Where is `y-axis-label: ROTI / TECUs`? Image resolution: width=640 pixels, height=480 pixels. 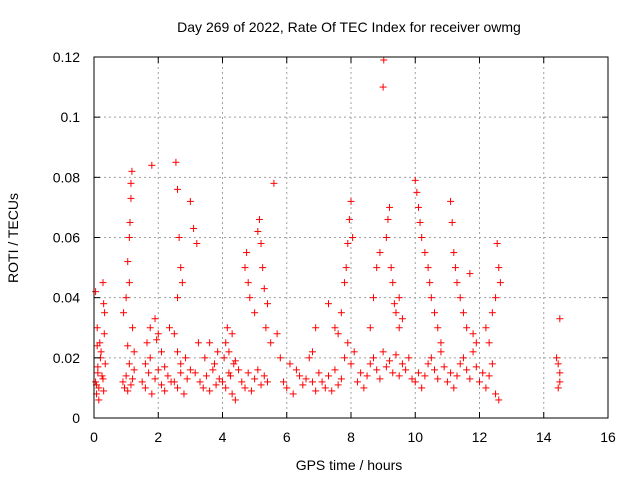 y-axis-label: ROTI / TECUs is located at coordinates (13, 238).